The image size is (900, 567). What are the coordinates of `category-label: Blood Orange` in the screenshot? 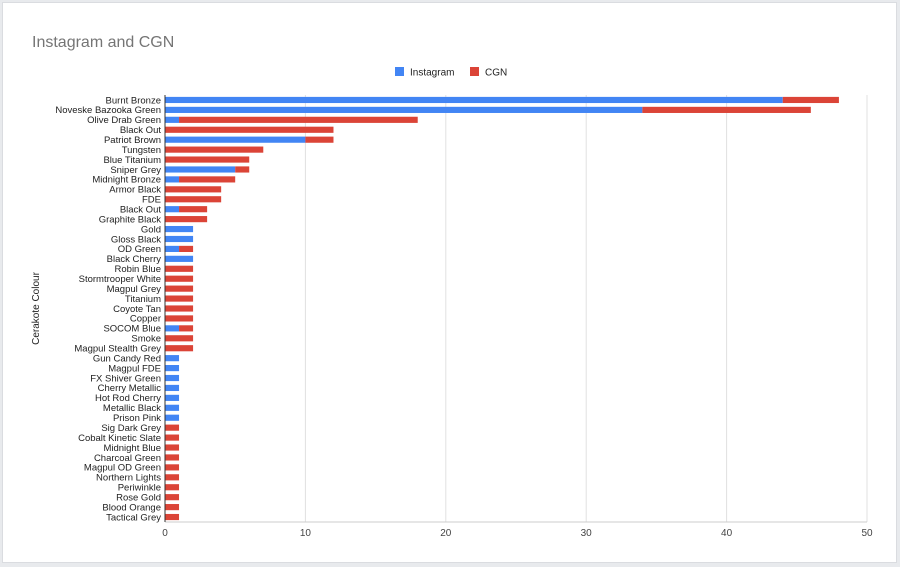 It's located at (131, 507).